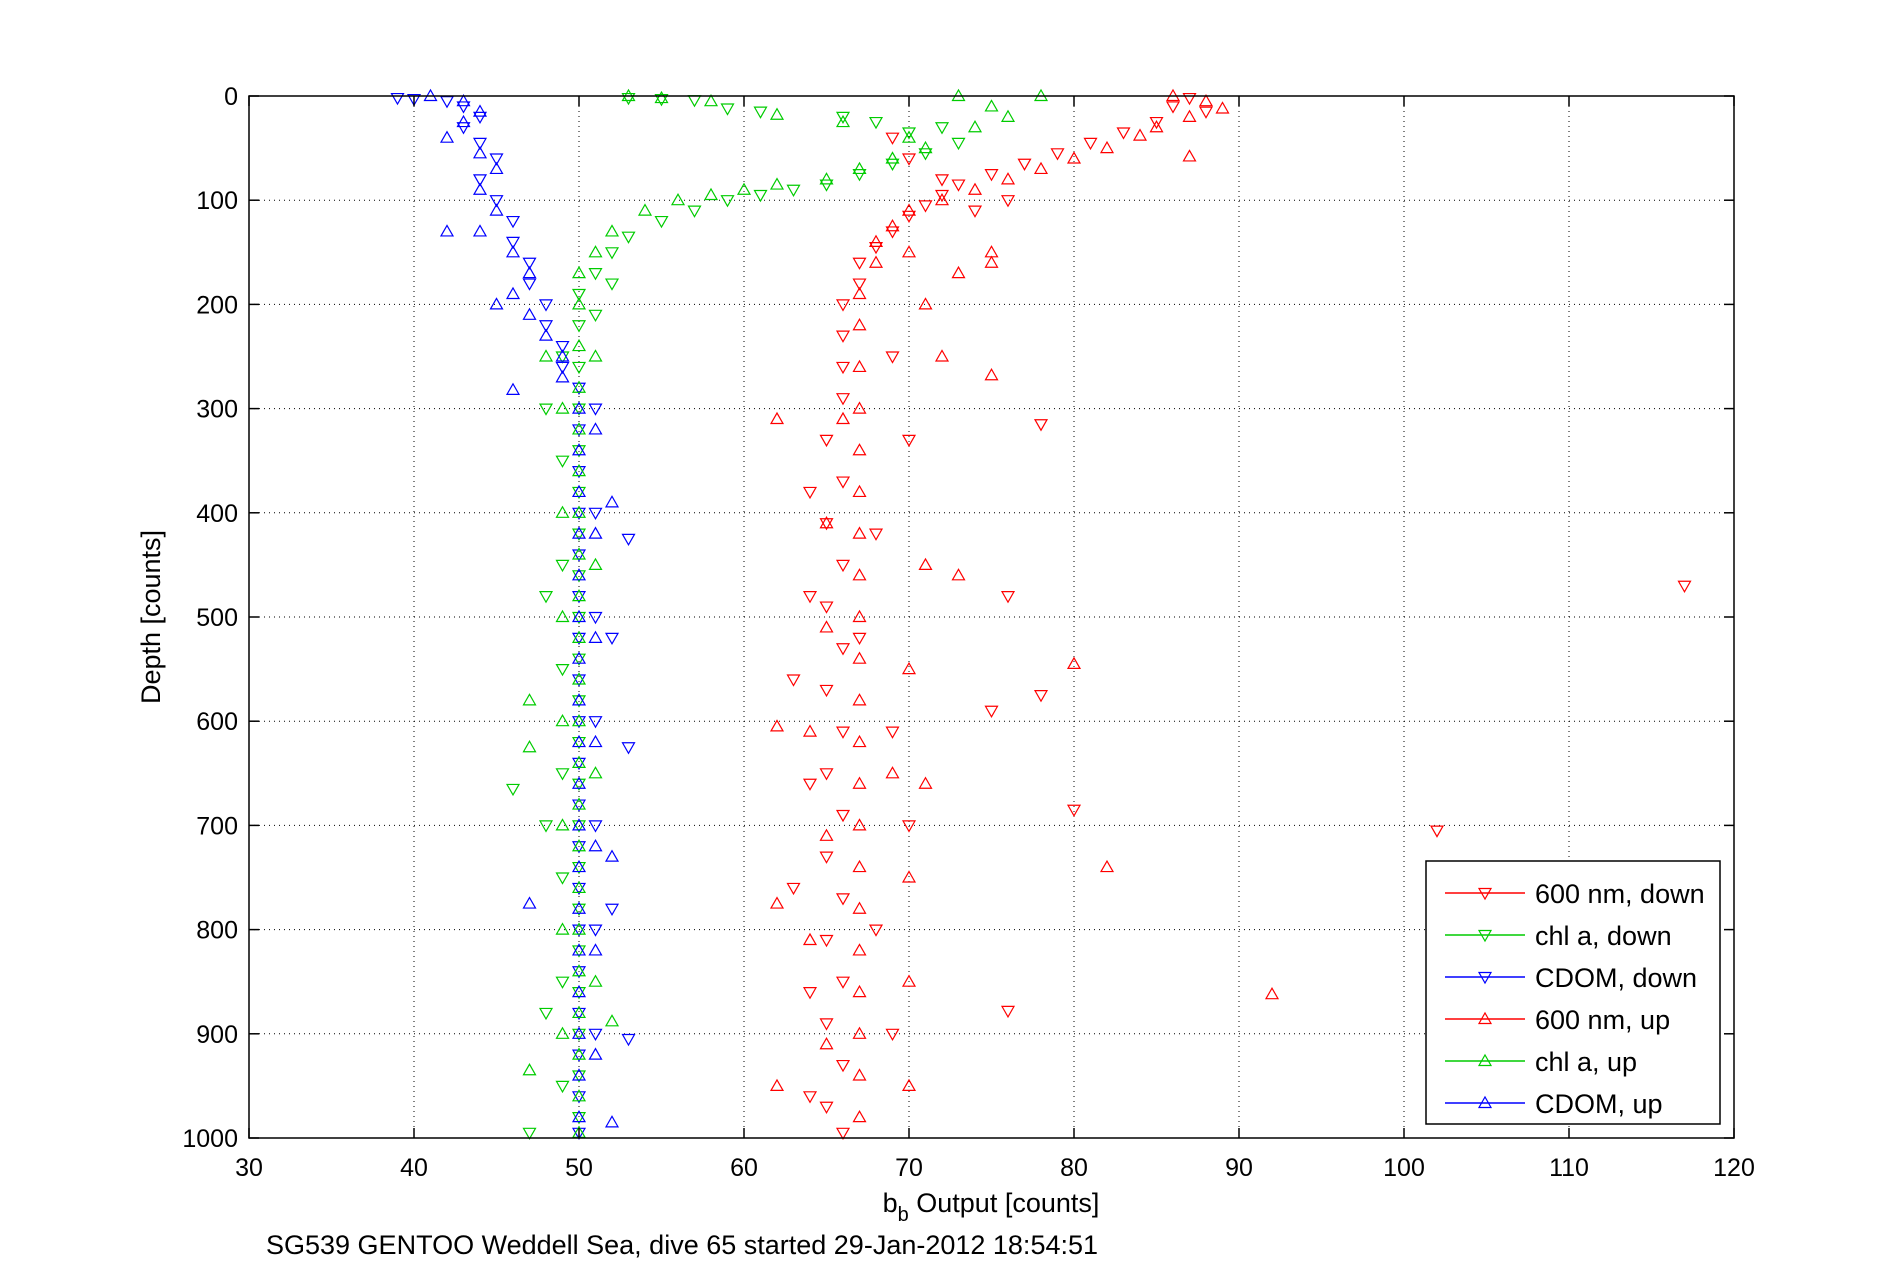 This screenshot has height=1262, width=1891. Describe the element at coordinates (249, 1168) in the screenshot. I see `x-tick-label: 30` at that location.